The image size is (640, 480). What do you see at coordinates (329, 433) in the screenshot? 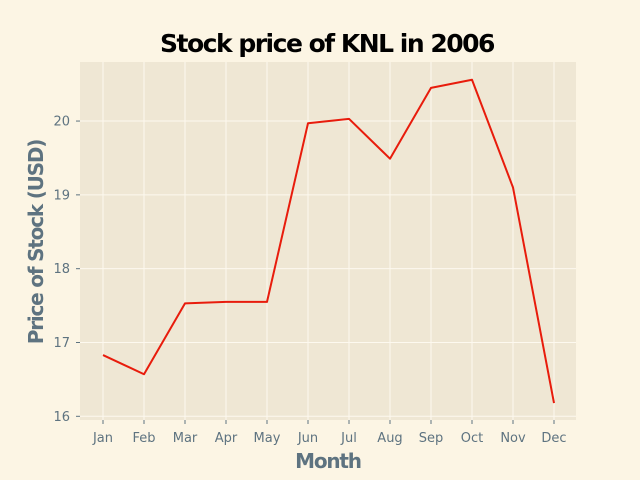
I see `x-axis-ticks: Jan Feb Mar Apr May Jun Jul Aug Sep Oct Nov Dec` at bounding box center [329, 433].